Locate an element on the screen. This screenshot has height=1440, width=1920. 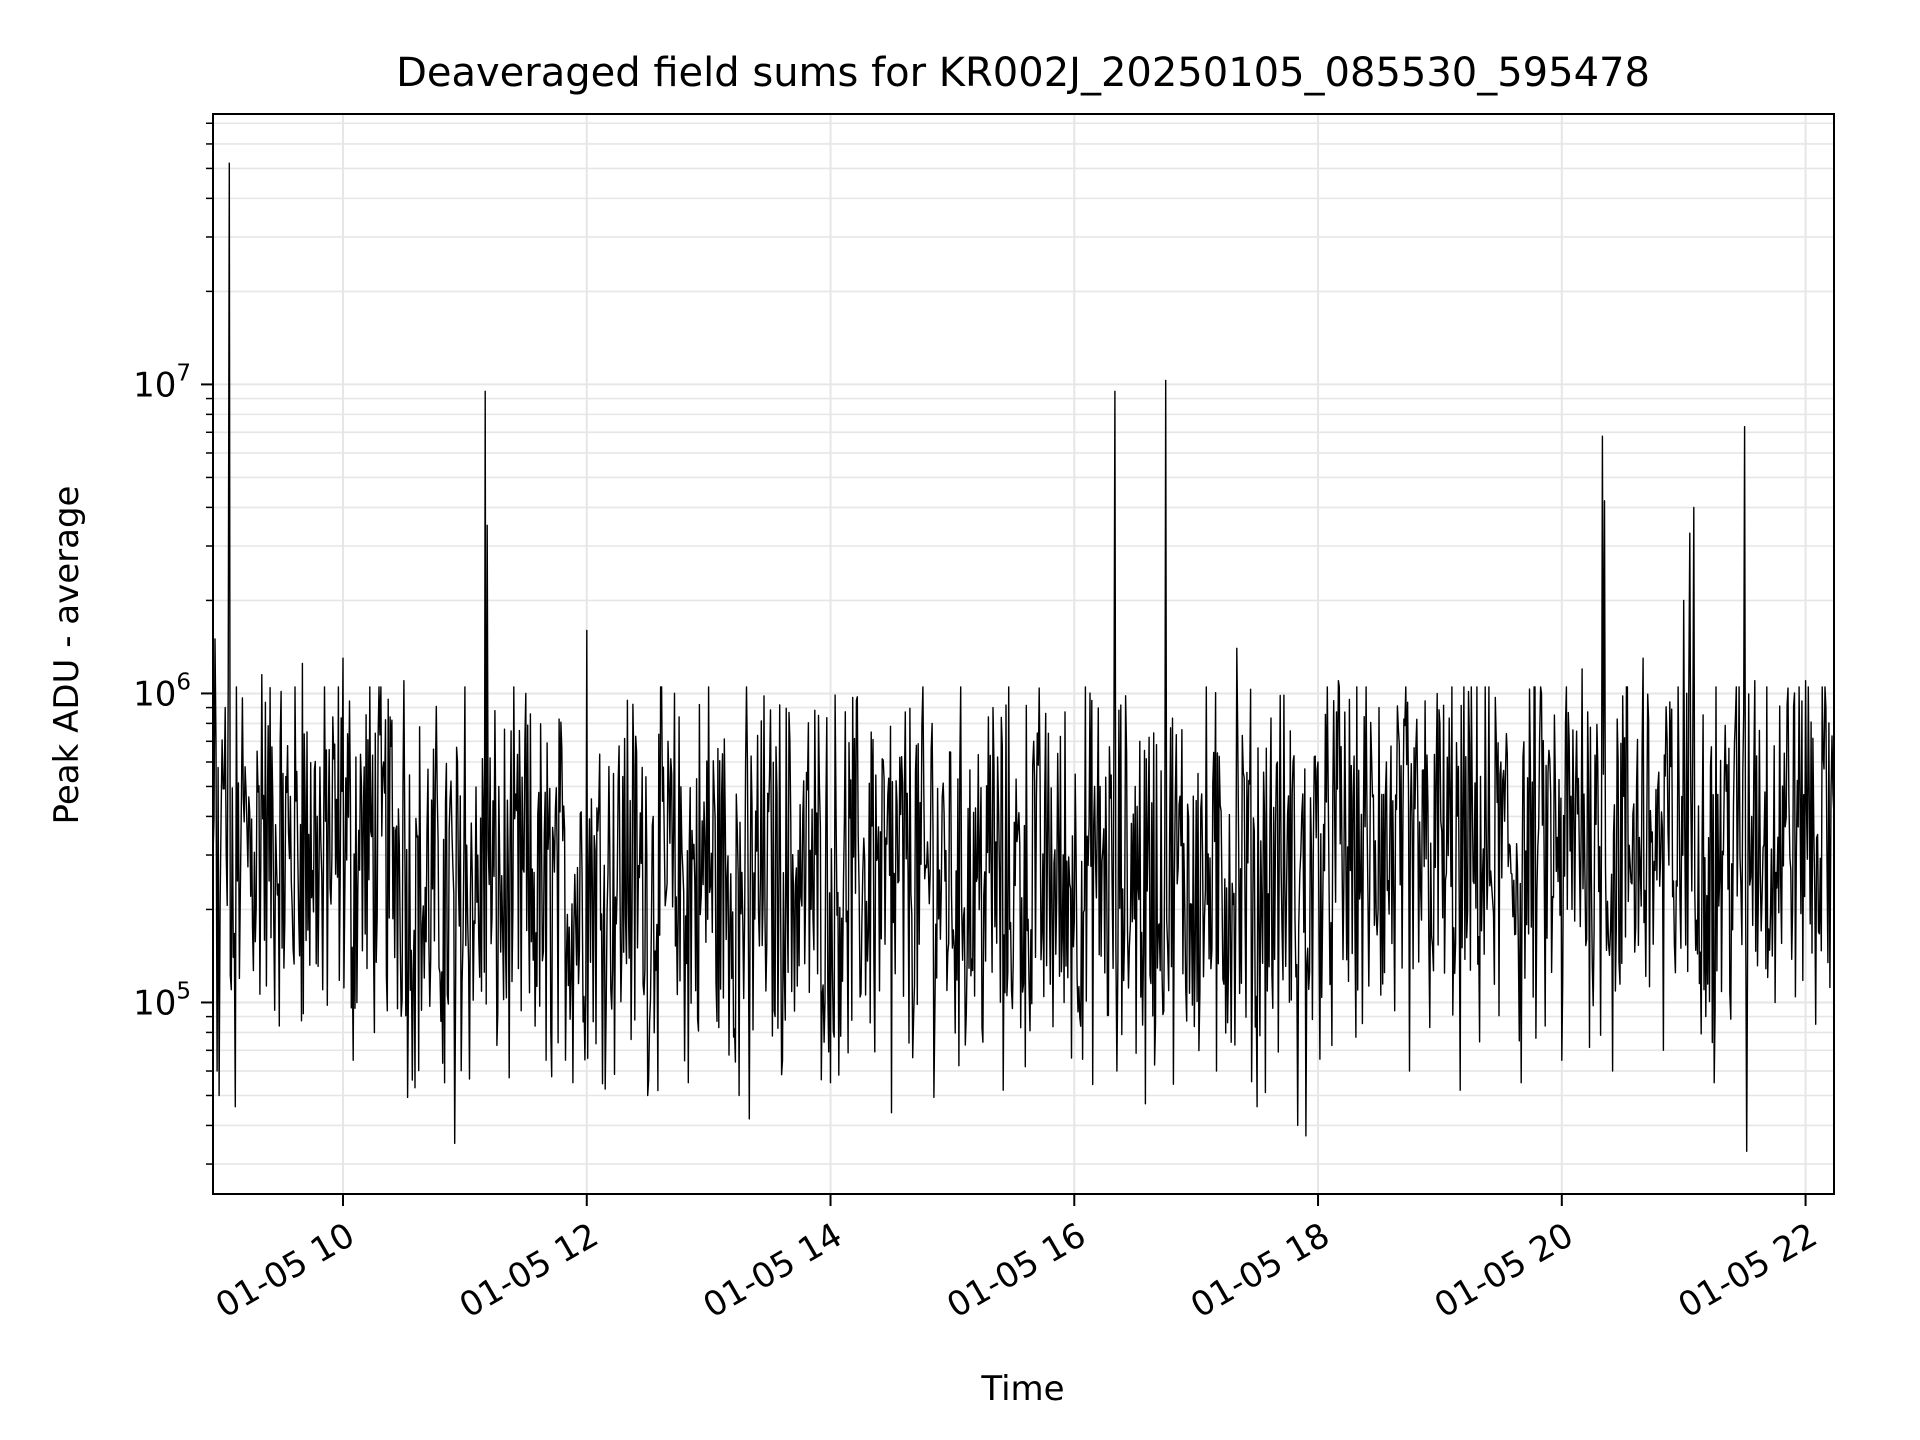
y-tick-exponent: 7 is located at coordinates (183, 373).